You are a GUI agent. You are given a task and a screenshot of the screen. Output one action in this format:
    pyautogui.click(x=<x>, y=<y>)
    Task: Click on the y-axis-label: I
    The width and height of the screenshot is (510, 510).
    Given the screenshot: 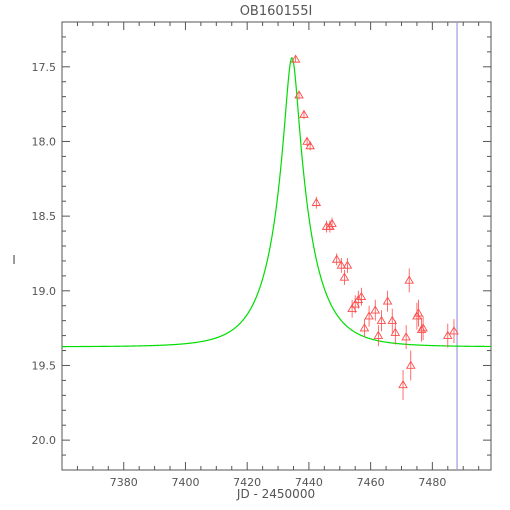 What is the action you would take?
    pyautogui.click(x=14, y=260)
    